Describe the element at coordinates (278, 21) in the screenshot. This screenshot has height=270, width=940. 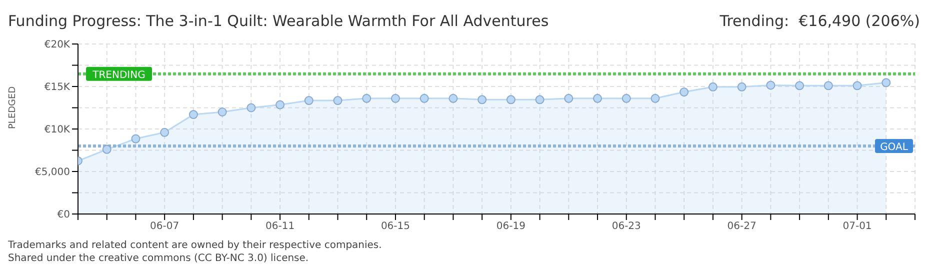
I see `chart-title: Funding Progress: The 3-in-1 Quilt: Wearable Warmth For All Adventures` at that location.